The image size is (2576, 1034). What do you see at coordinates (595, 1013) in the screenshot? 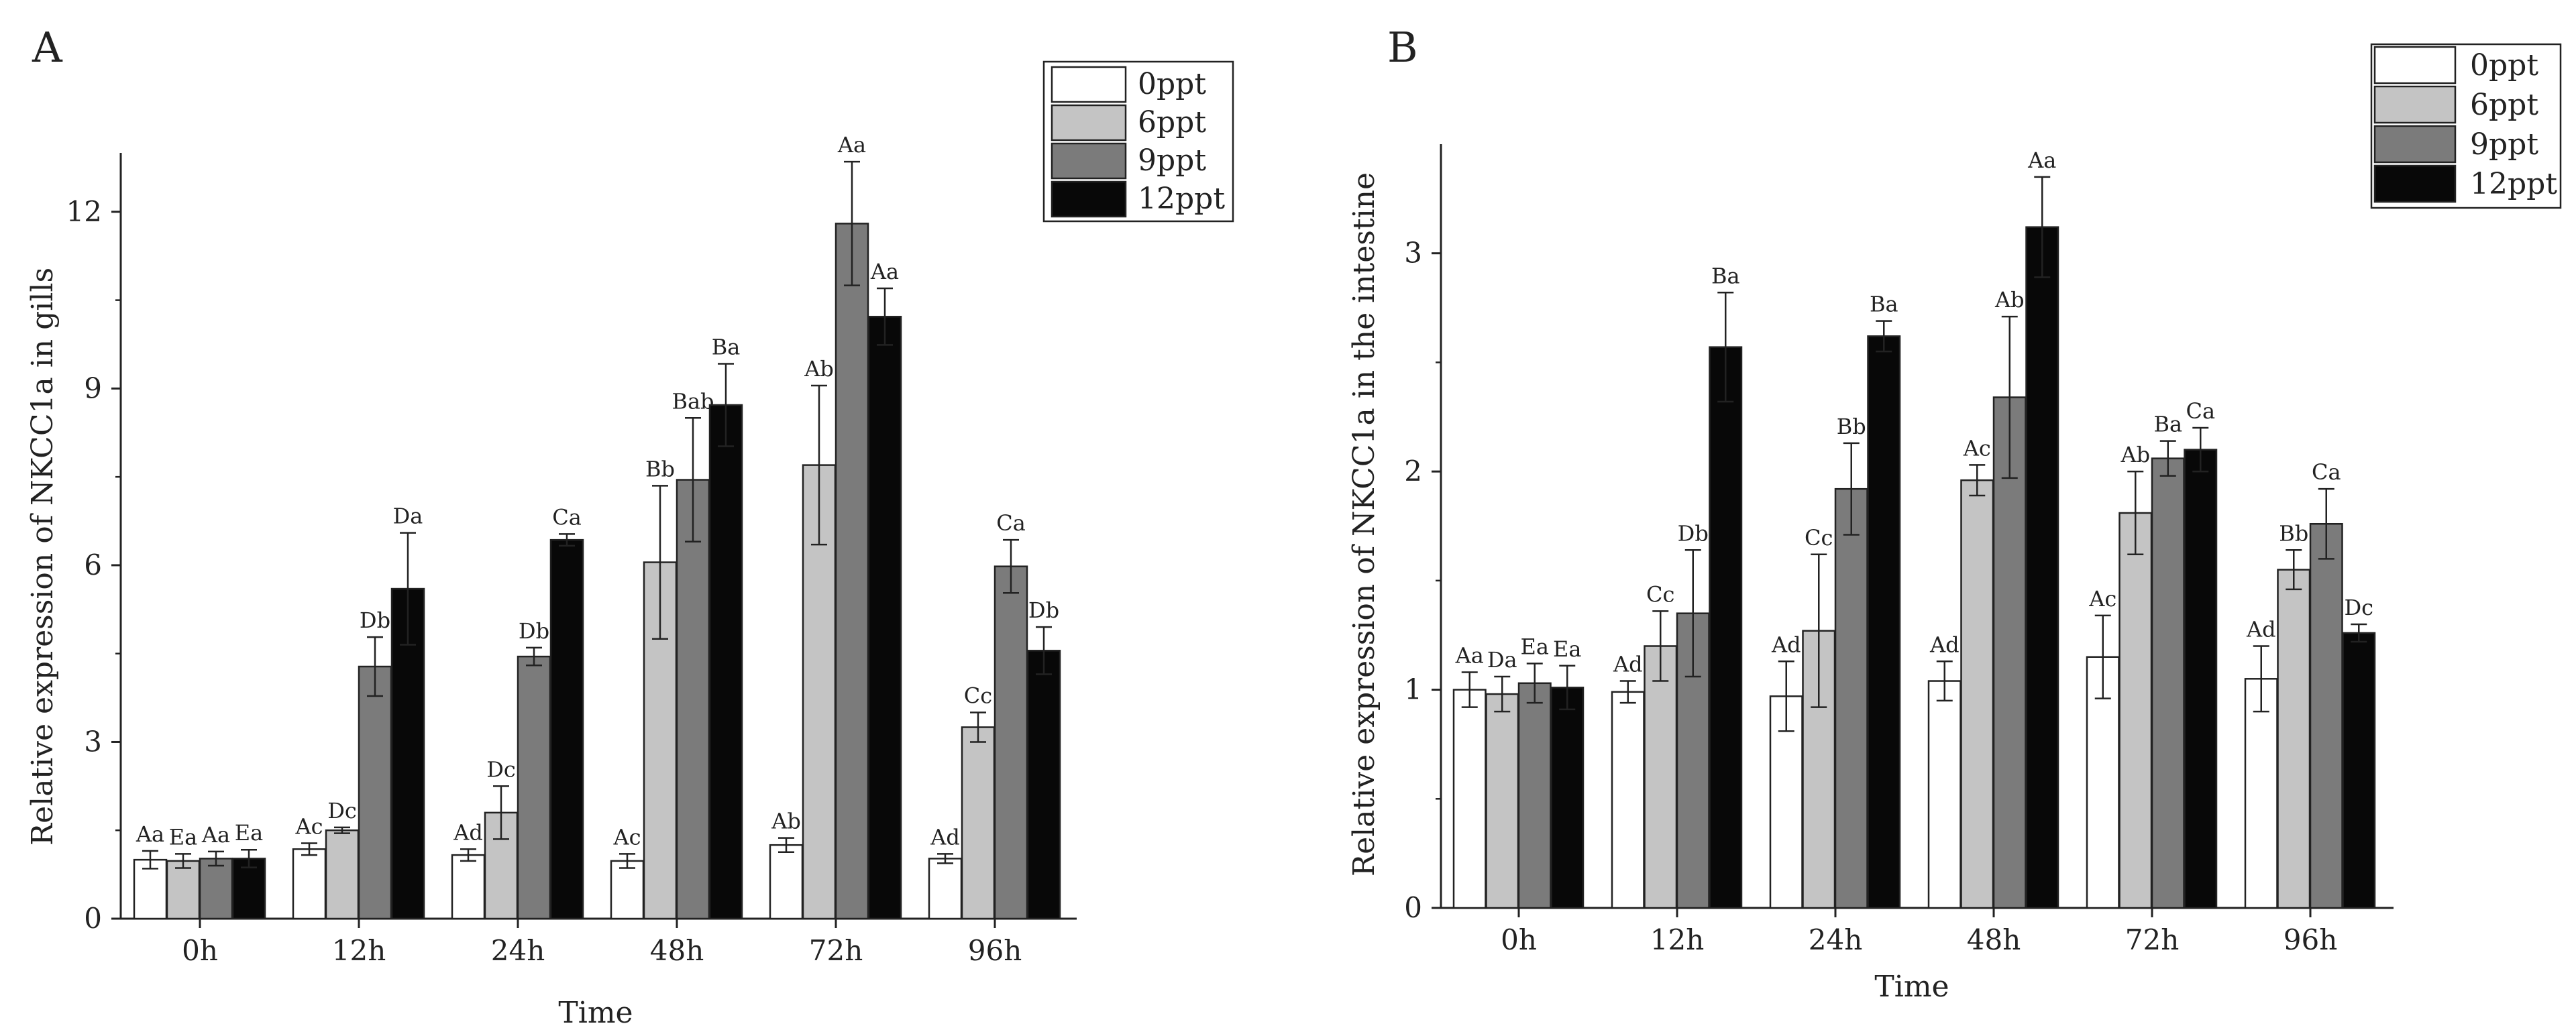
I see `x-axis-title-a: Time` at bounding box center [595, 1013].